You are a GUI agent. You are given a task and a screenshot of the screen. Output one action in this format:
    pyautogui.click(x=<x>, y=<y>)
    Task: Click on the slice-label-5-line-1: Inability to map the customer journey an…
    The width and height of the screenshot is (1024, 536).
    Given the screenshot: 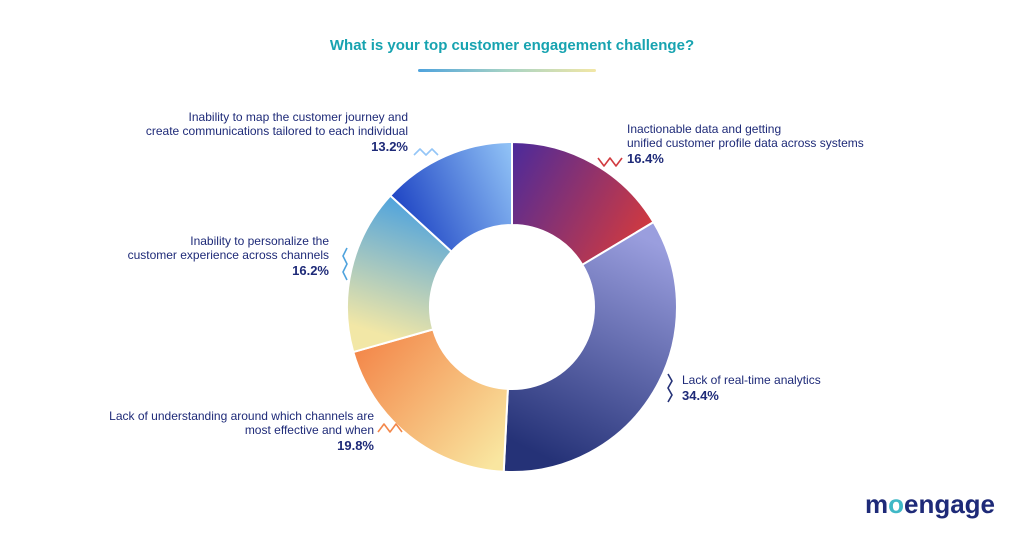 What is the action you would take?
    pyautogui.click(x=298, y=117)
    